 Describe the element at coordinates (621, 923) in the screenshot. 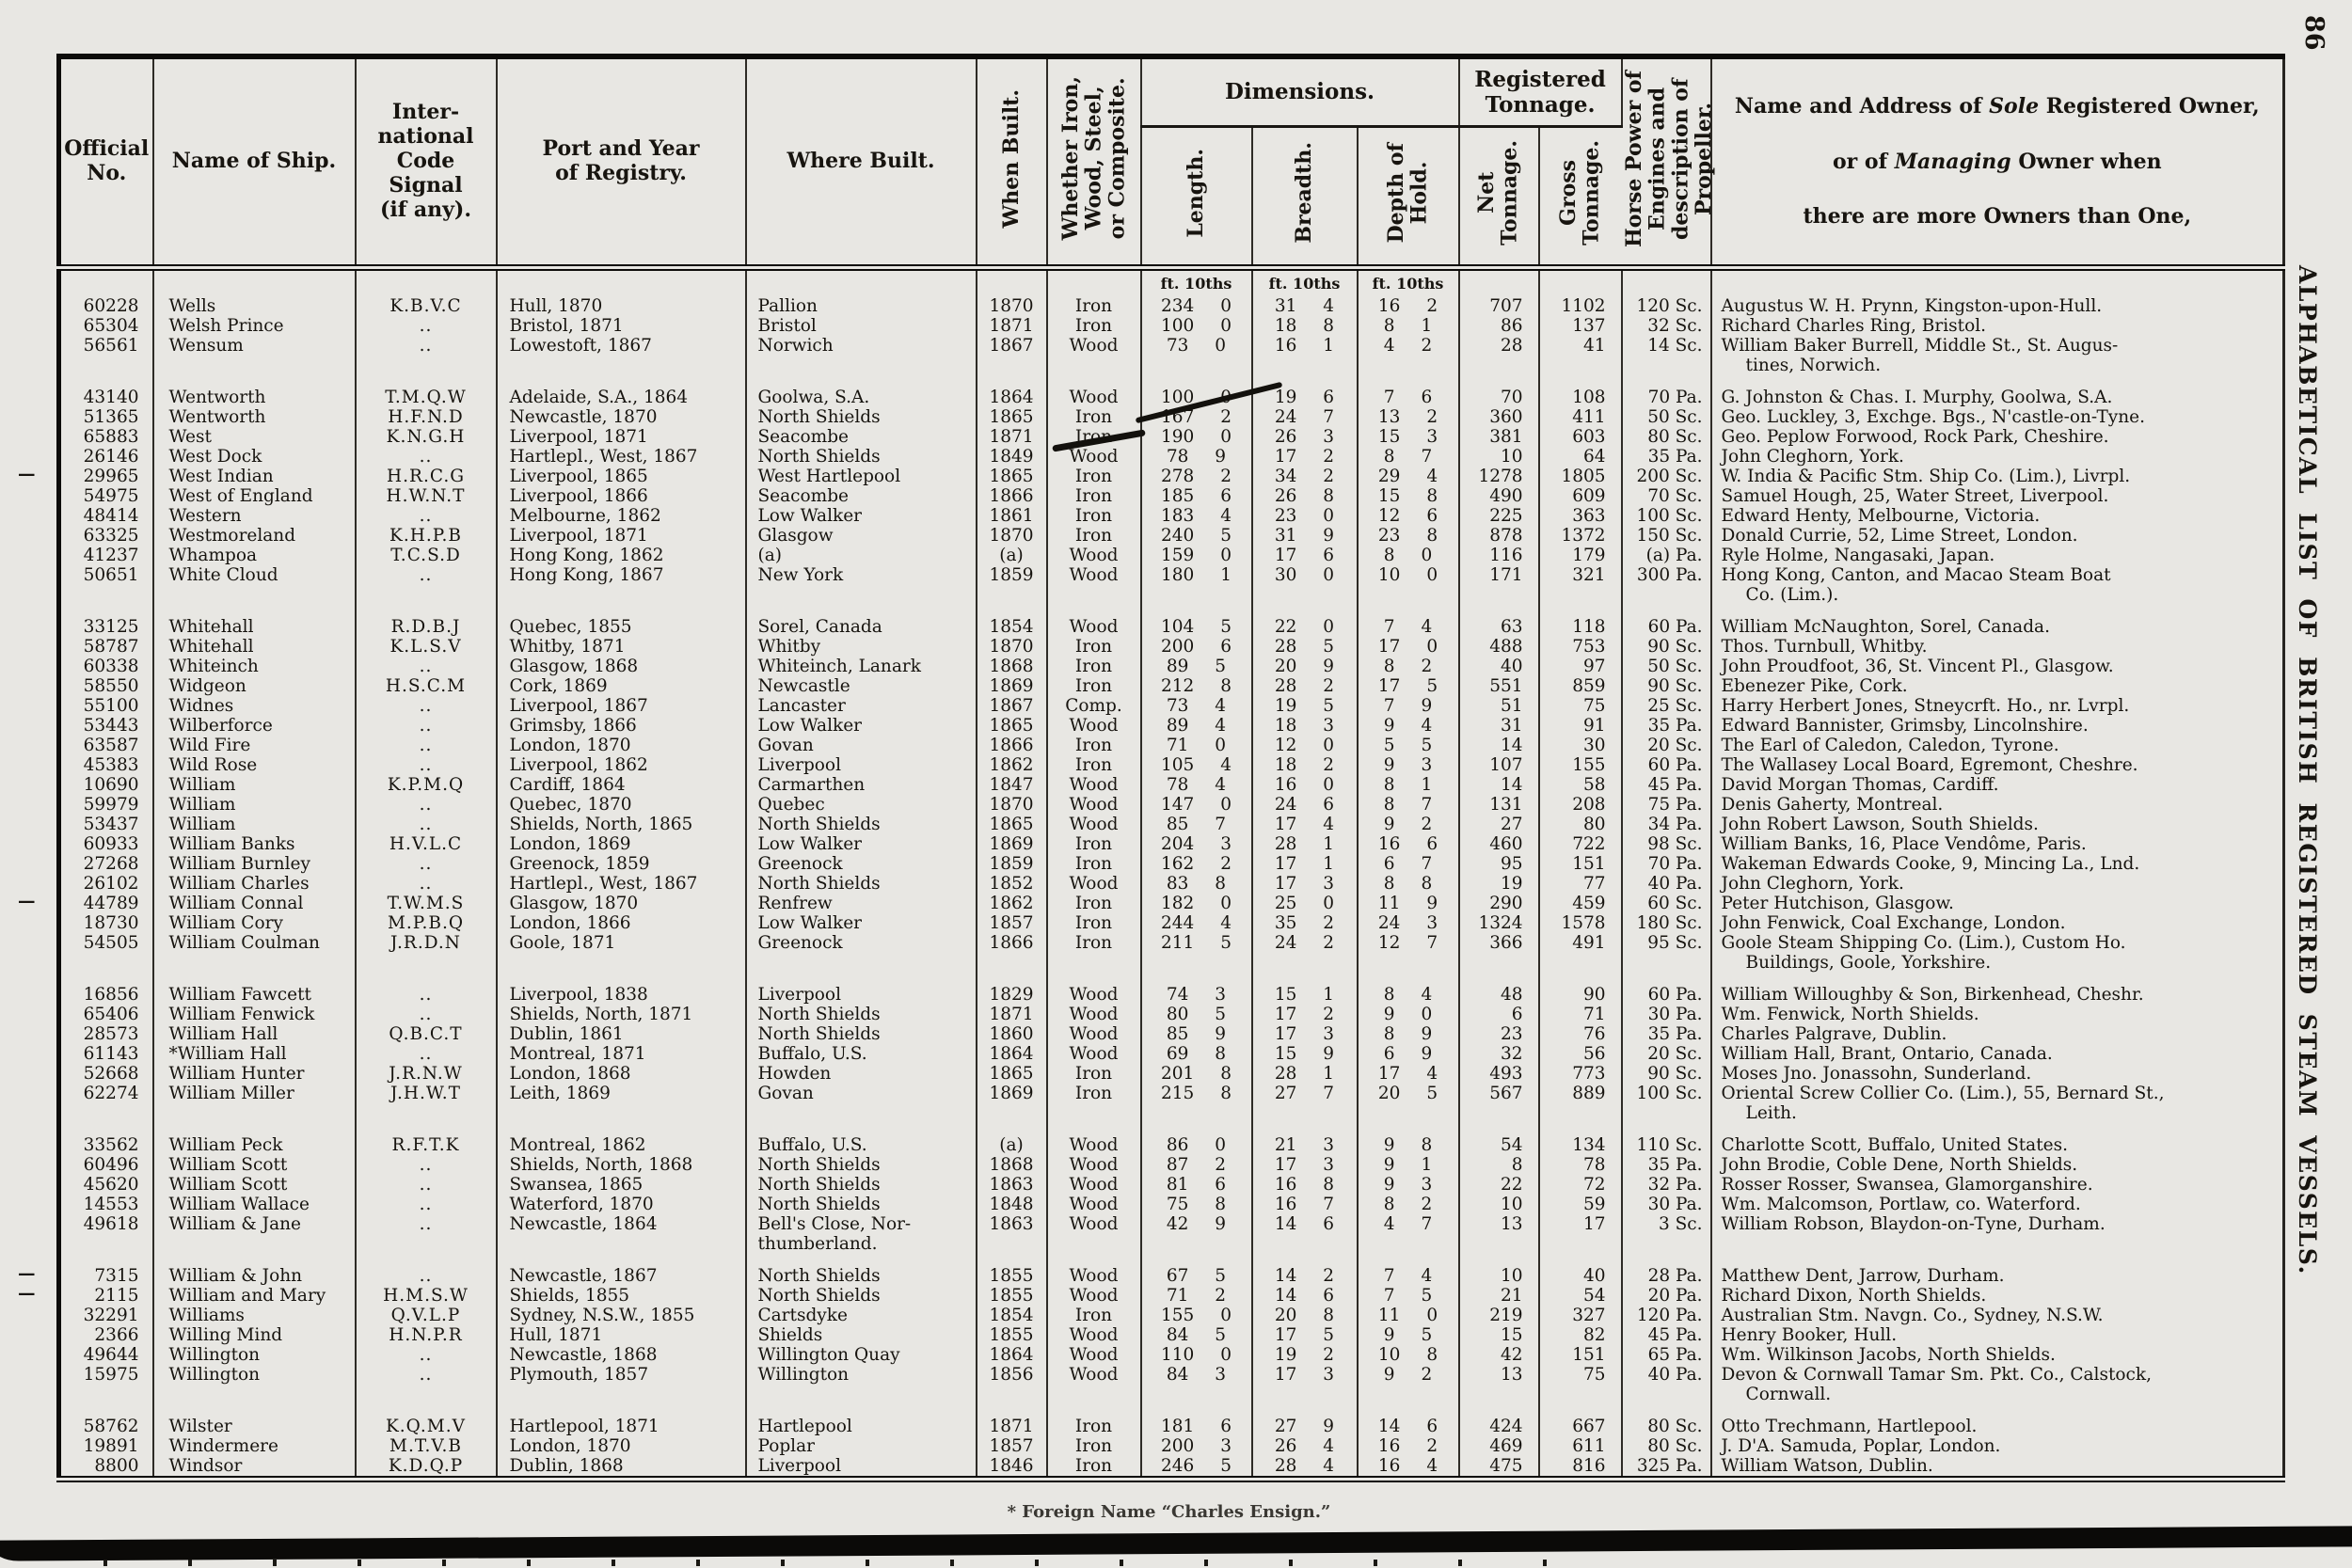

I see `cell-port-year: London, 1866` at that location.